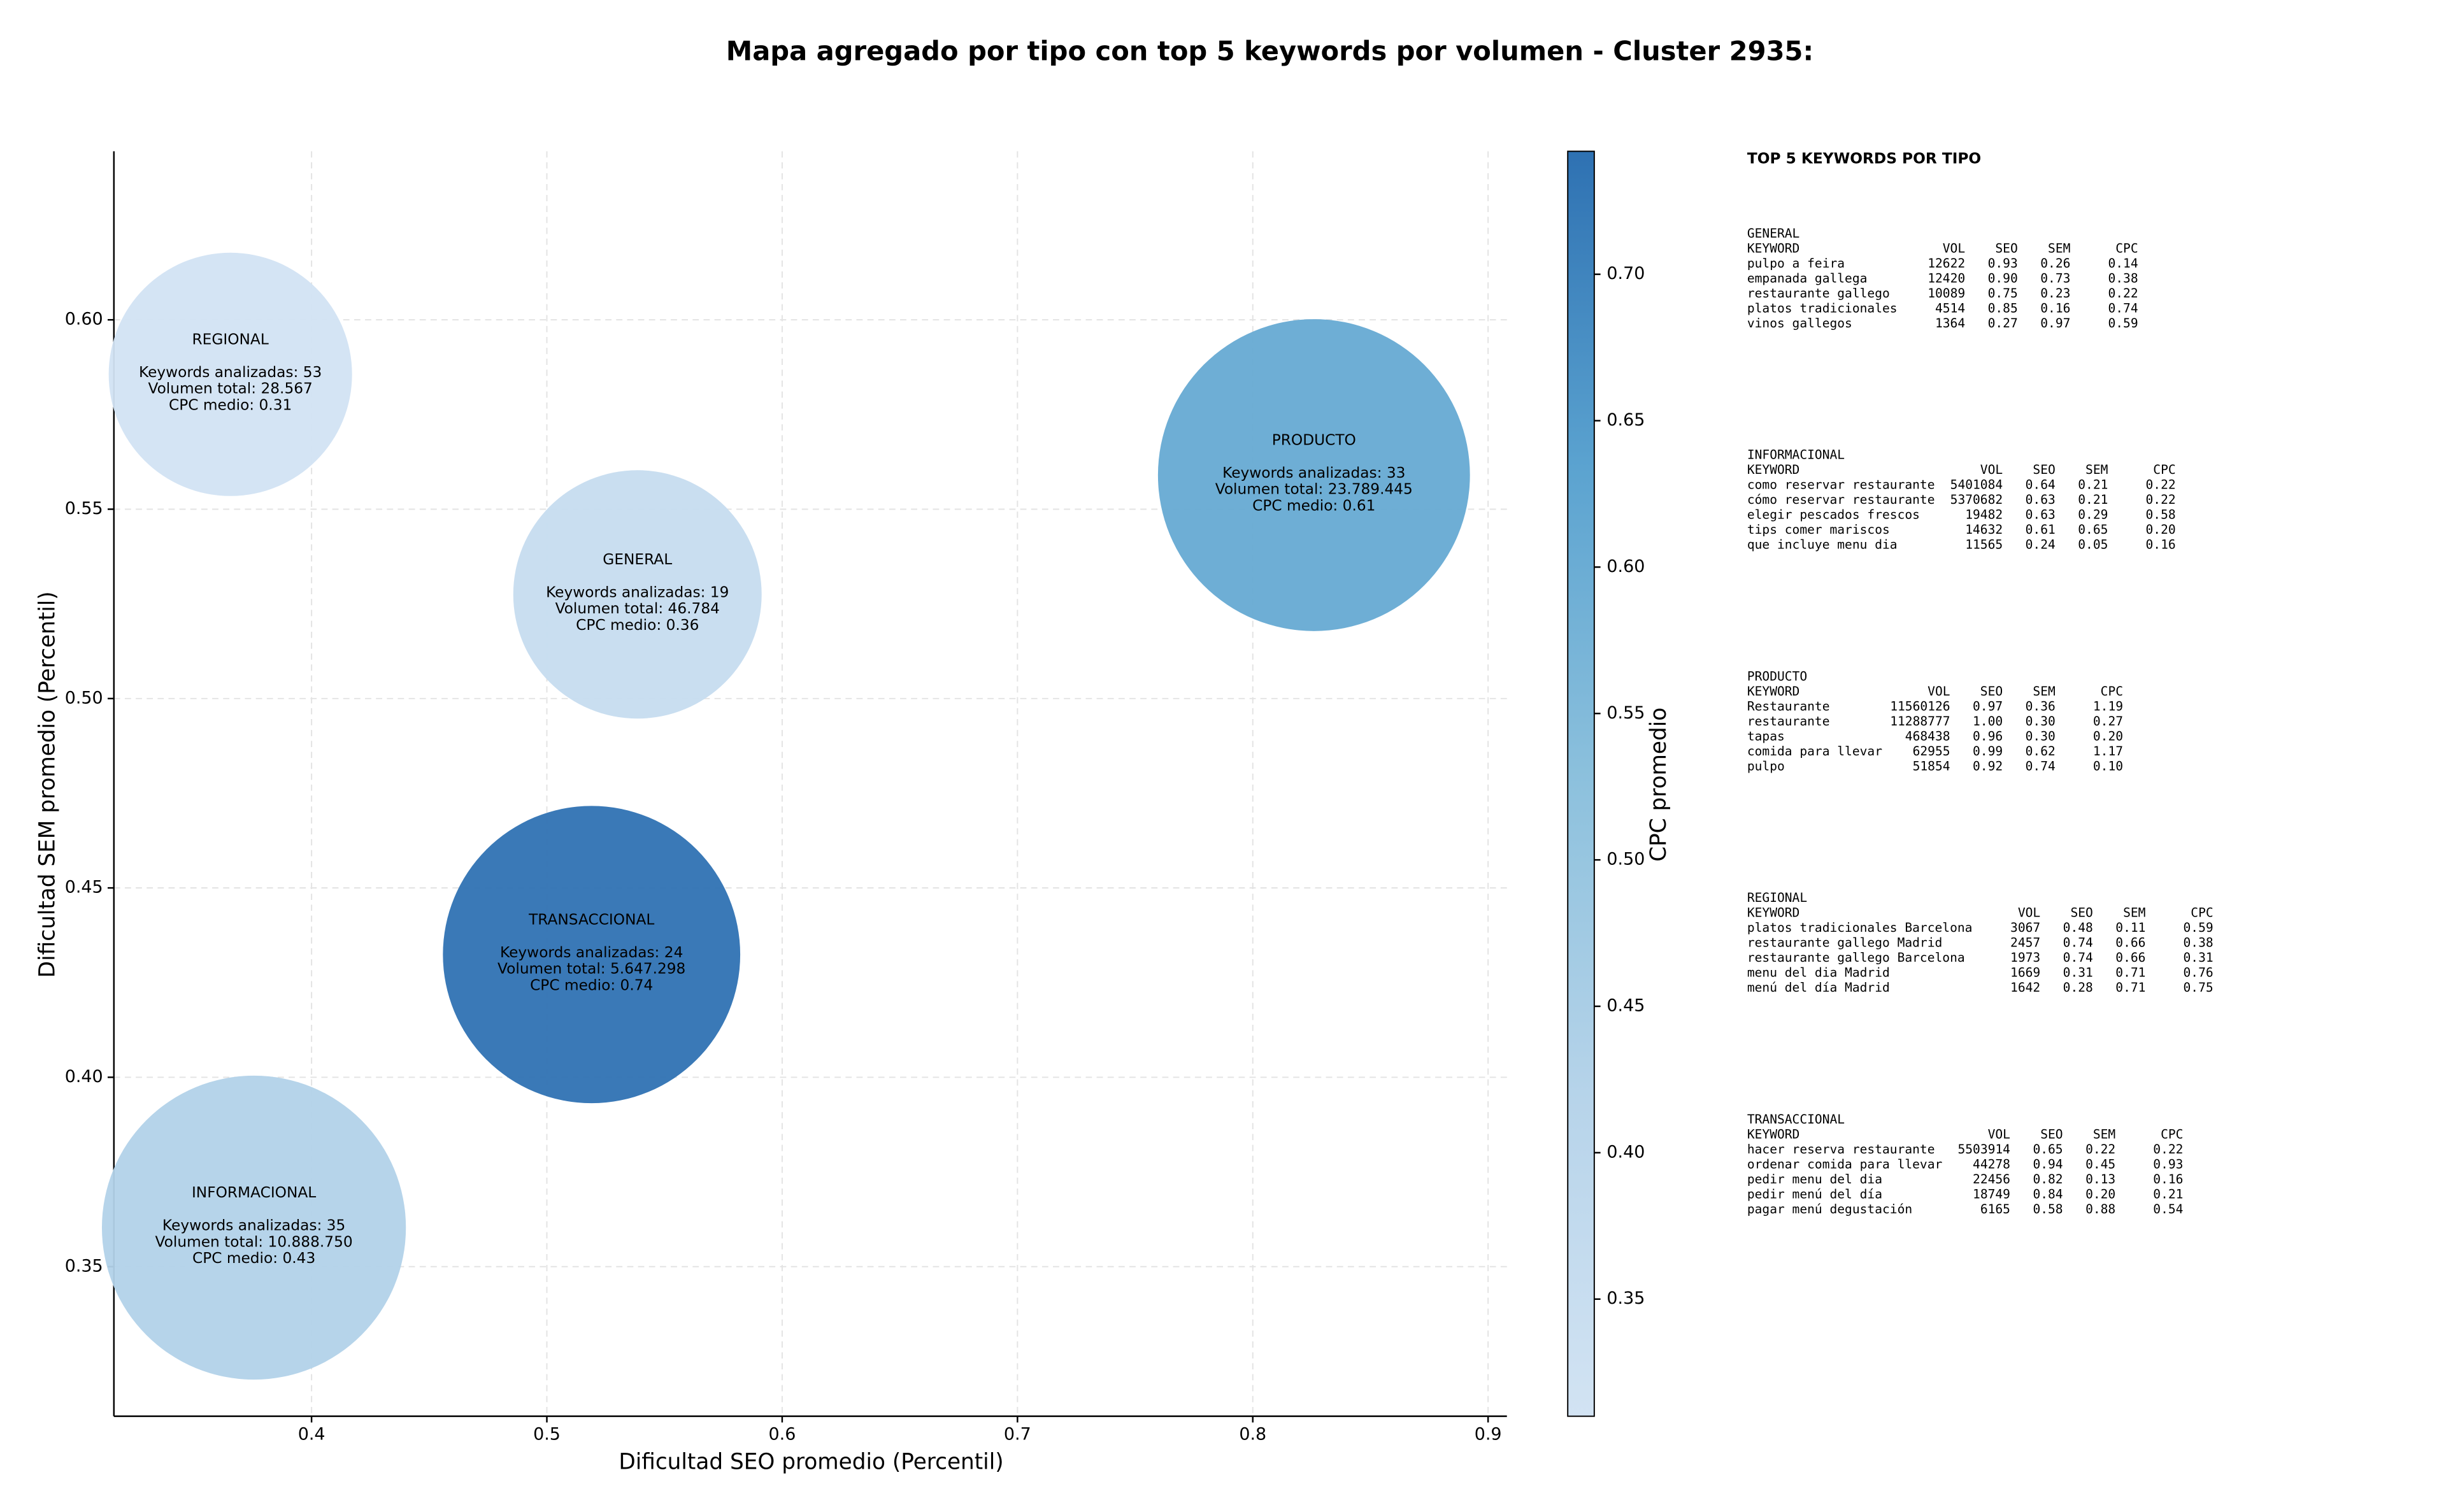 The height and width of the screenshot is (1512, 2446). Describe the element at coordinates (2025, 943) in the screenshot. I see `table-cell: 2457` at that location.